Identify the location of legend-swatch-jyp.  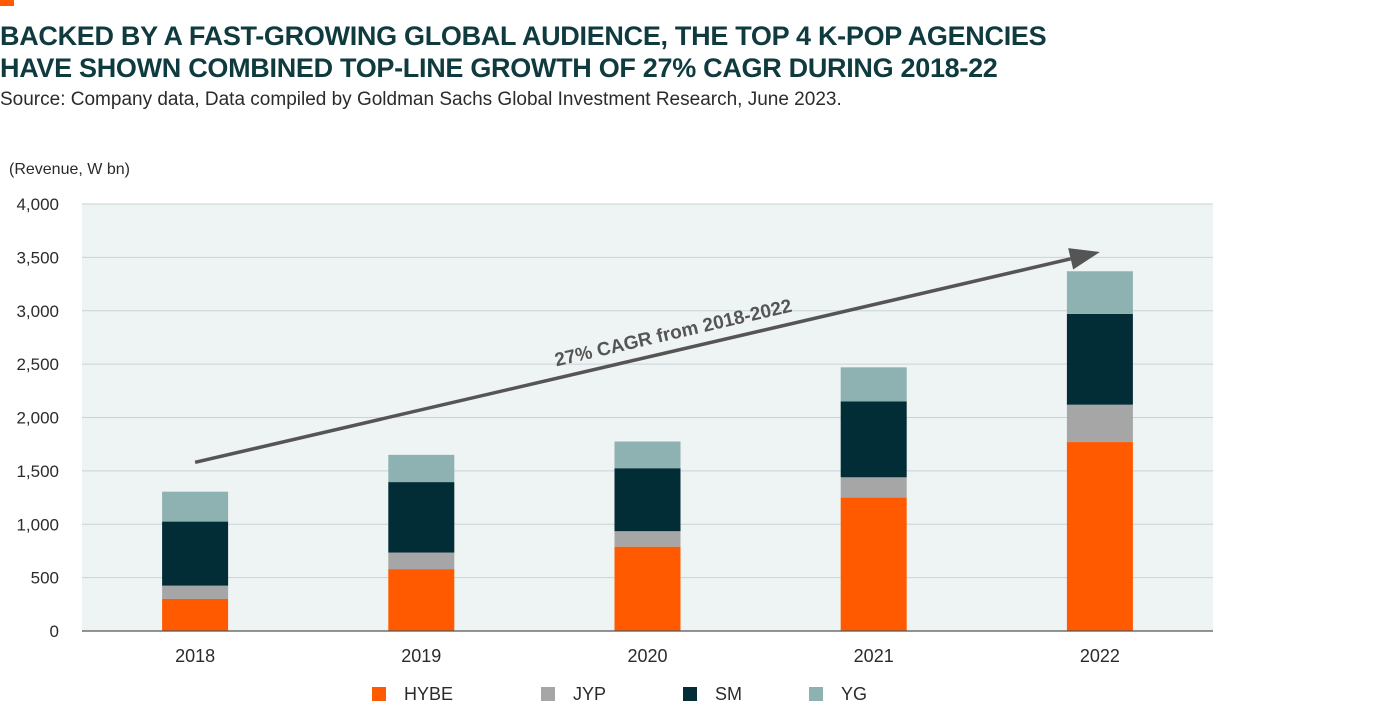
(548, 694).